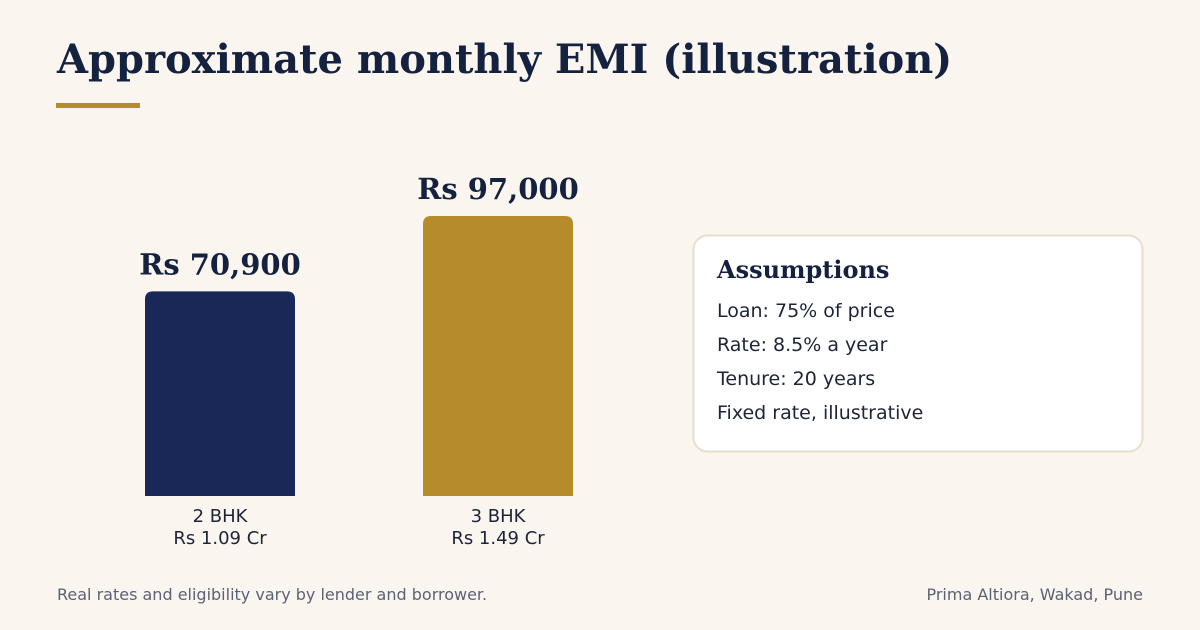  Describe the element at coordinates (918, 343) in the screenshot. I see `assumptions-box` at that location.